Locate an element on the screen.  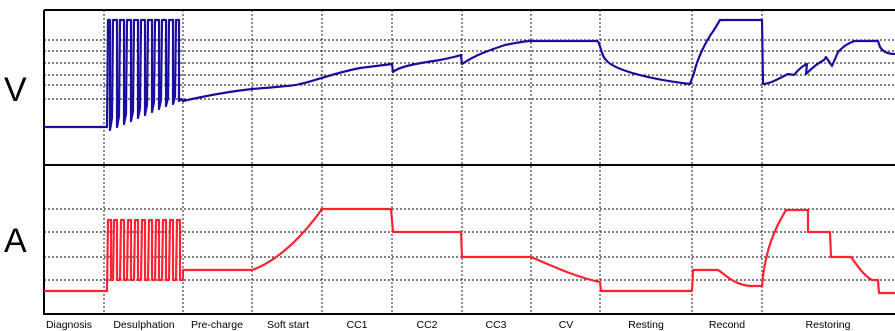
stage-label-recond: Recond is located at coordinates (727, 325).